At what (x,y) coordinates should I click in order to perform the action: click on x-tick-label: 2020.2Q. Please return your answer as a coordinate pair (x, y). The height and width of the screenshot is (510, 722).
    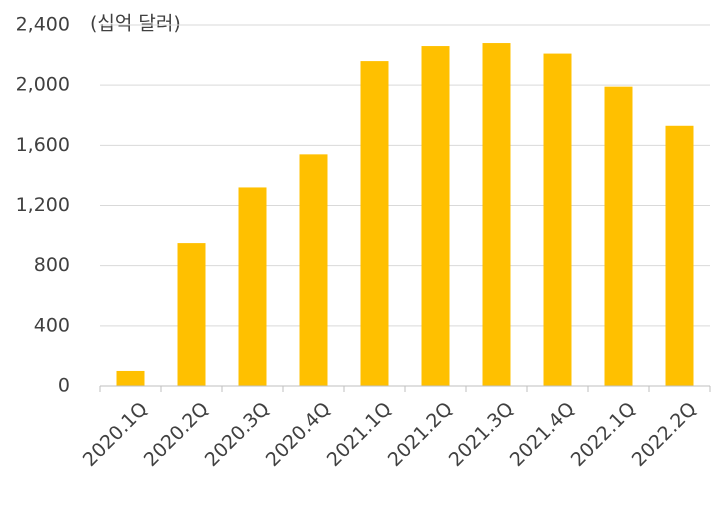
    Looking at the image, I should click on (176, 434).